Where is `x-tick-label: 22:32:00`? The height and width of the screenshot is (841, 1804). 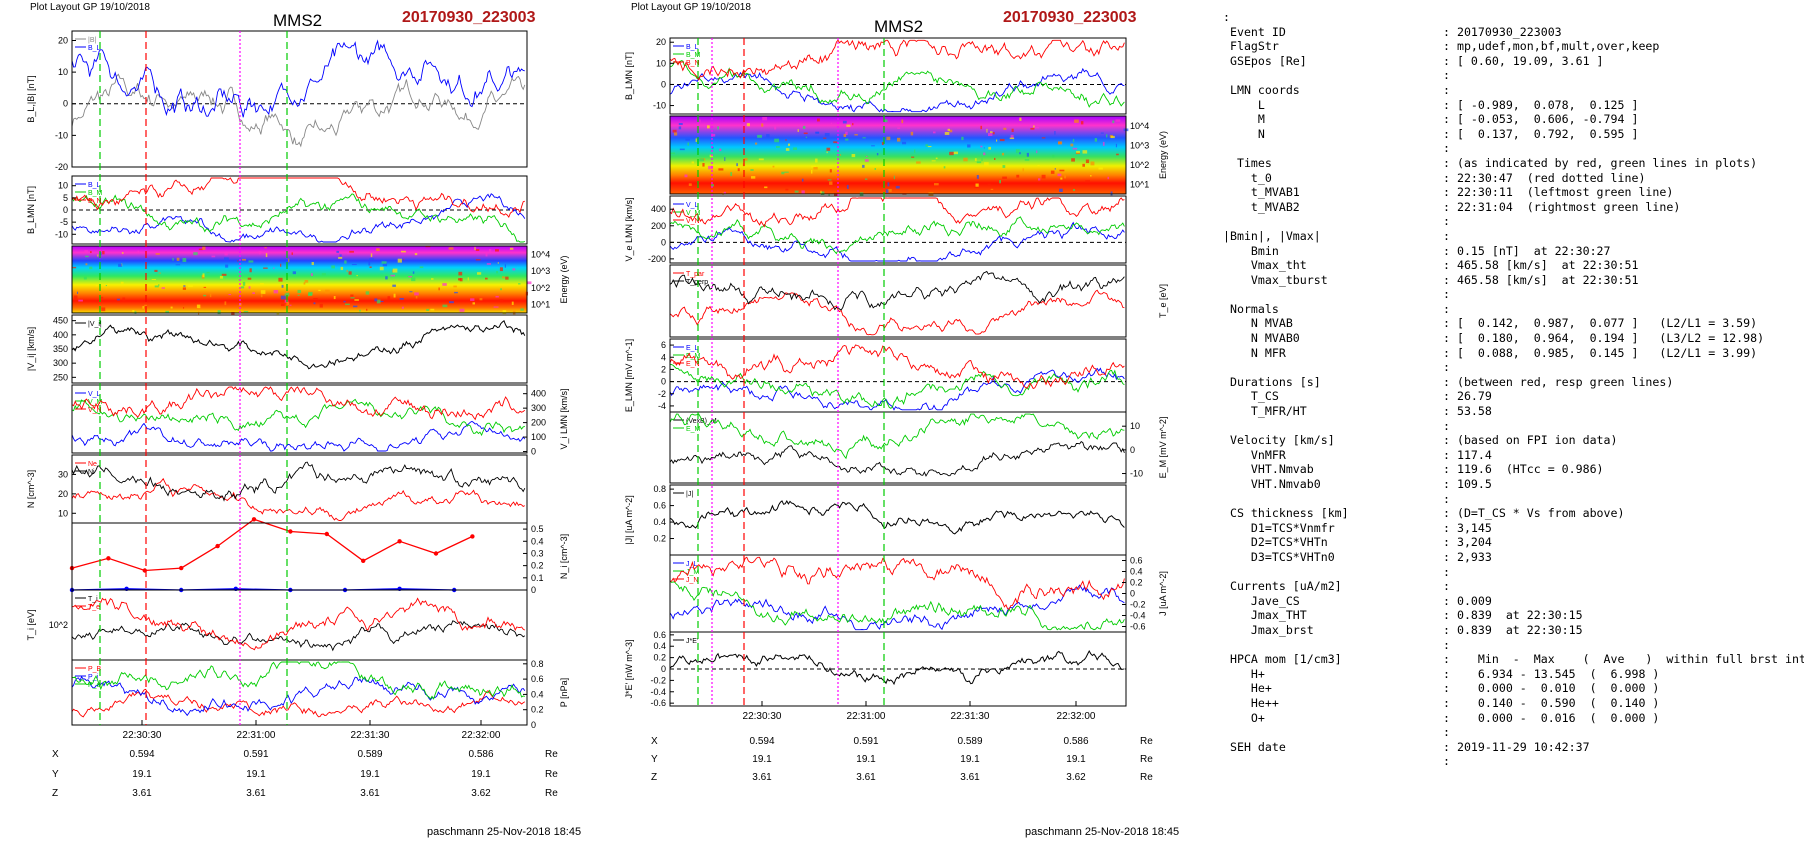
x-tick-label: 22:32:00 is located at coordinates (481, 735).